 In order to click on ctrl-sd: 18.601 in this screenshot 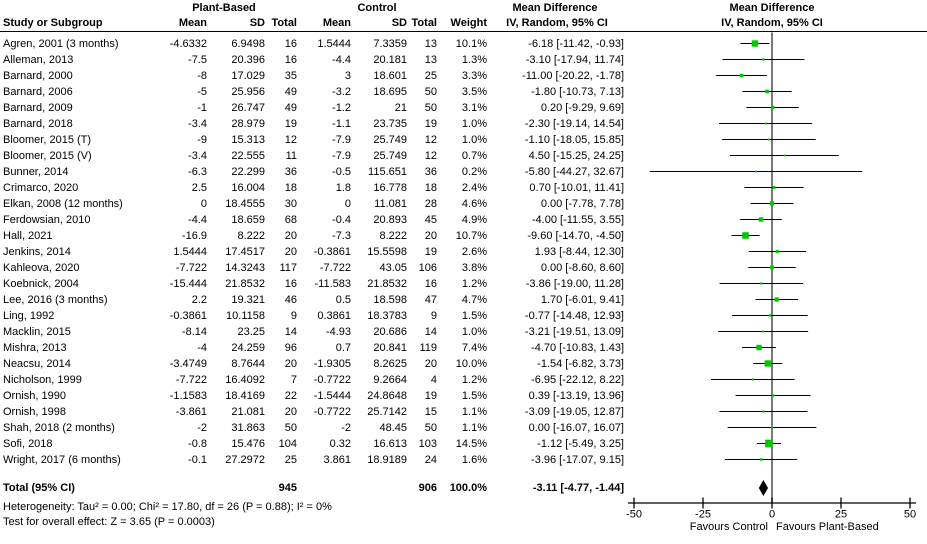, I will do `click(390, 75)`.